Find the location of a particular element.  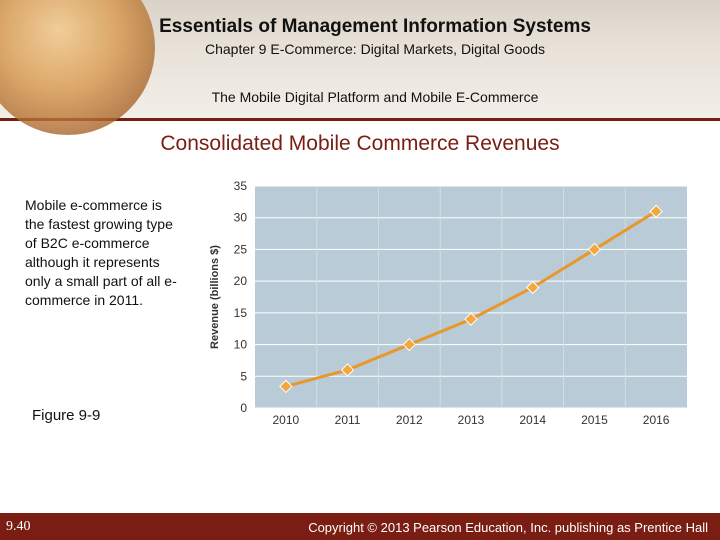

x-tick-label: 2014 is located at coordinates (532, 420).